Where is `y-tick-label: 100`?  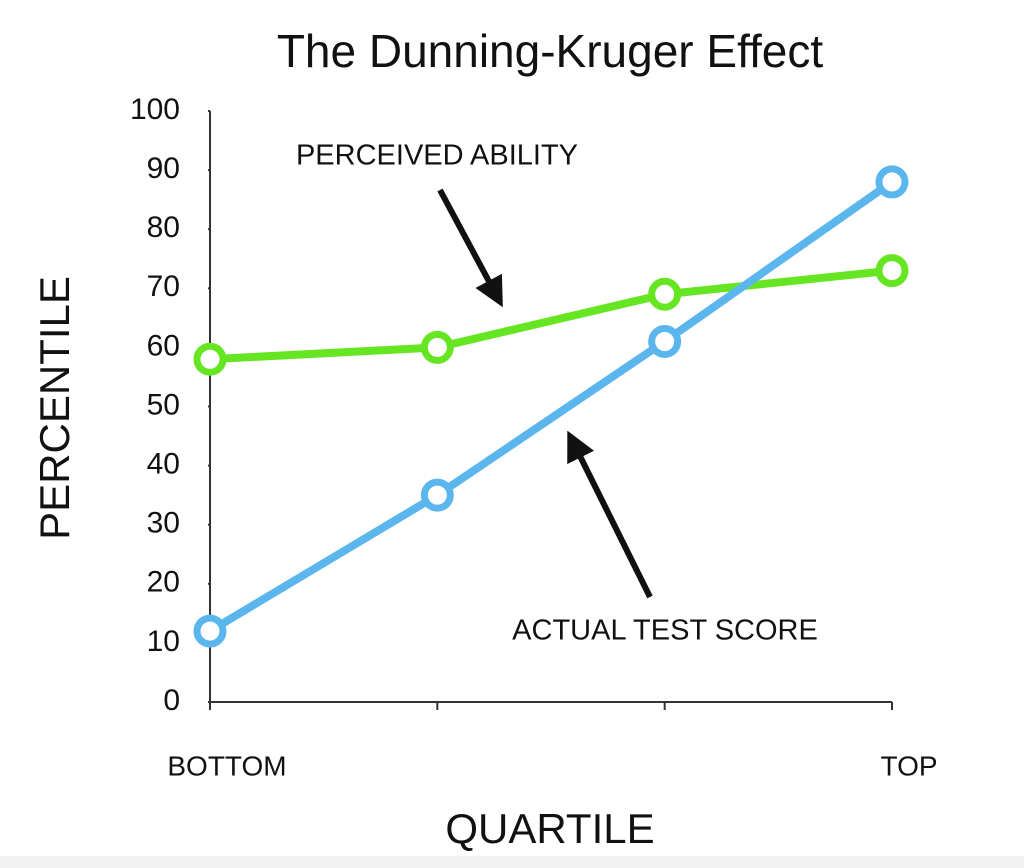 y-tick-label: 100 is located at coordinates (155, 109).